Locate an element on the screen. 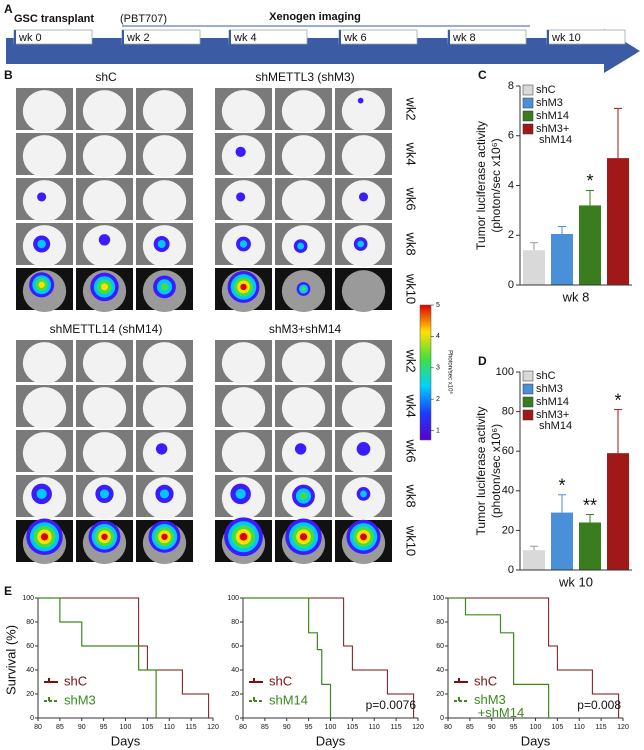  panel-label: D is located at coordinates (482, 361).